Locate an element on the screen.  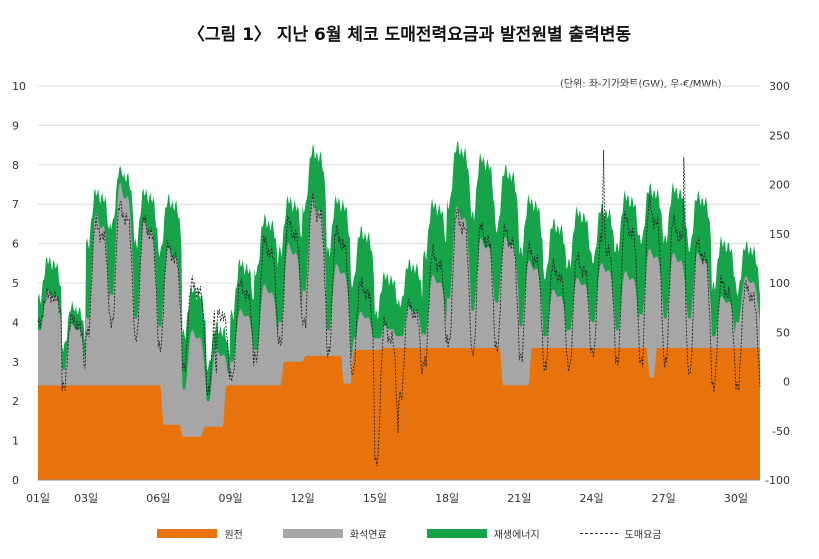
legend-item-price: 도매요금 is located at coordinates (620, 533).